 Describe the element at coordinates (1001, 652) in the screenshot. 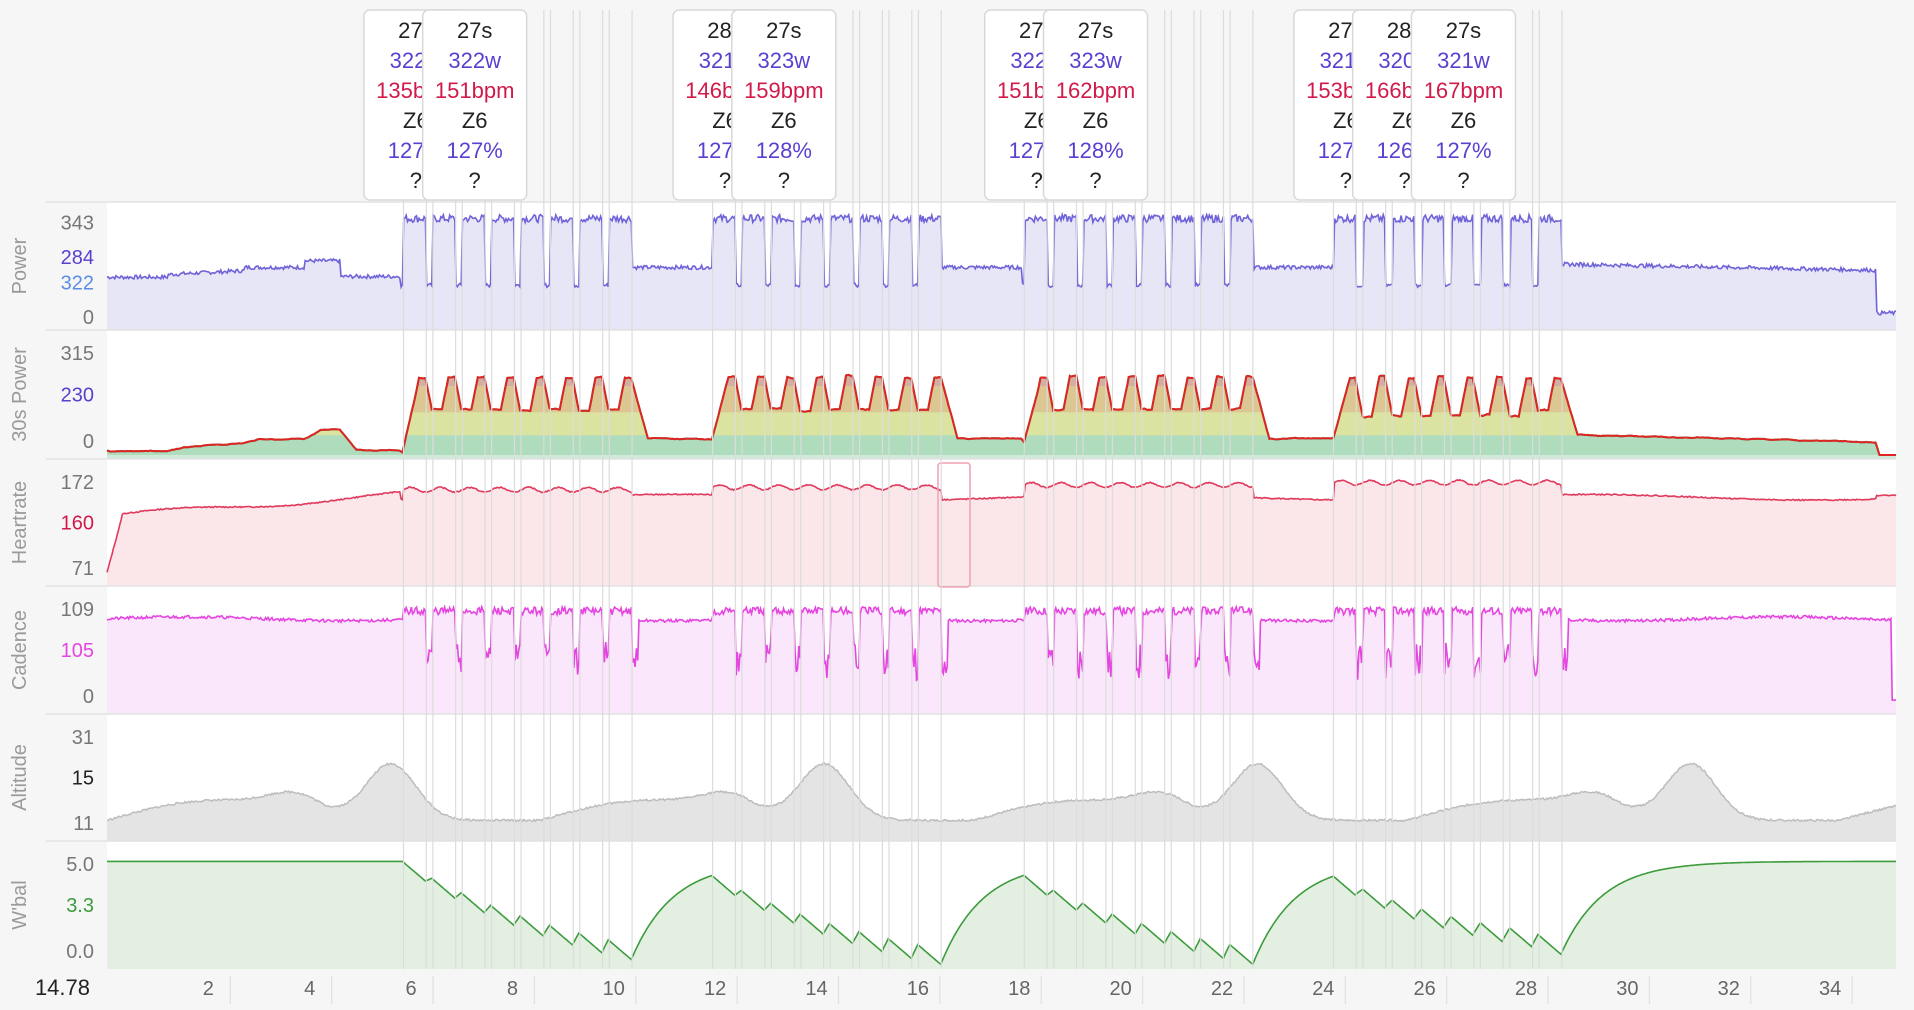

I see `series-line-cadence` at that location.